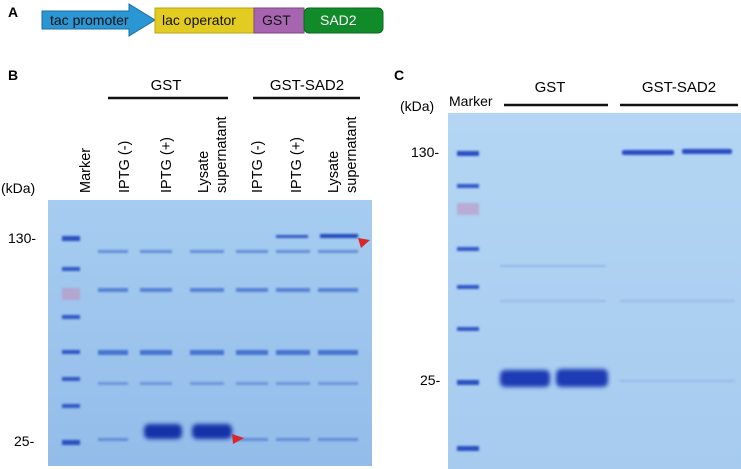 Image resolution: width=741 pixels, height=469 pixels. What do you see at coordinates (525, 378) in the screenshot?
I see `gel-c-gst-band-lane1` at bounding box center [525, 378].